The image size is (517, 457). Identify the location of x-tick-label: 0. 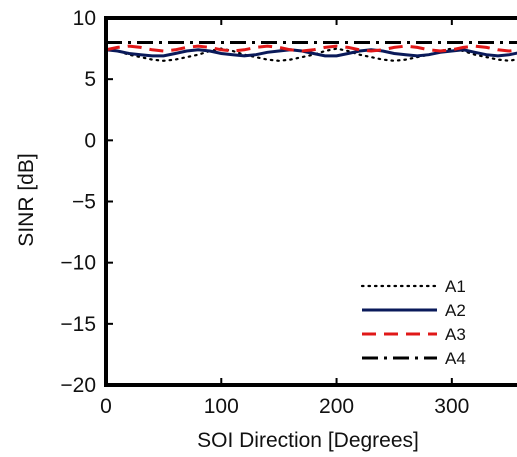
(106, 406).